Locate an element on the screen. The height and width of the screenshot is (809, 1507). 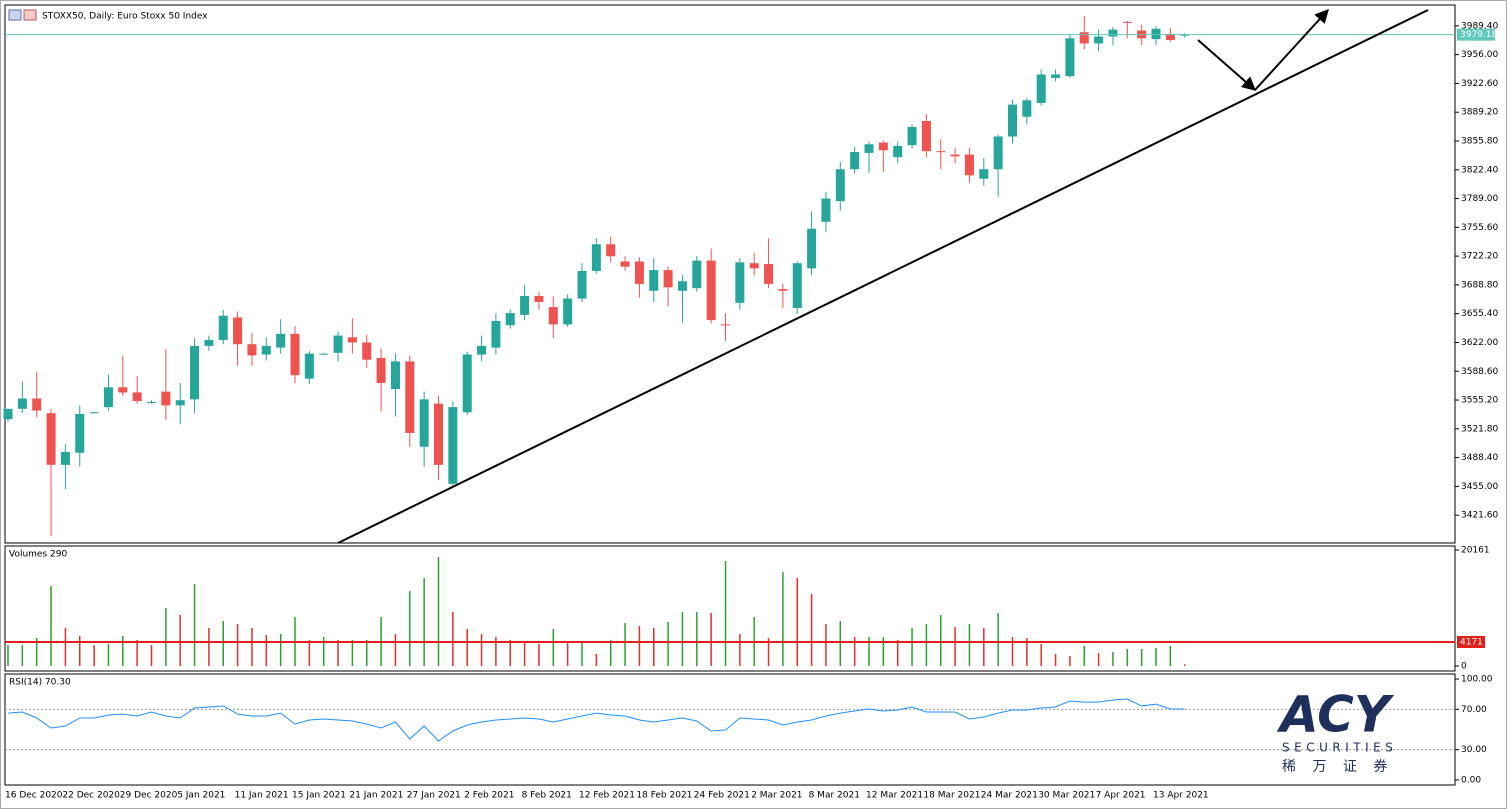
x-tick-label: 24 Mar 2021 is located at coordinates (1009, 796).